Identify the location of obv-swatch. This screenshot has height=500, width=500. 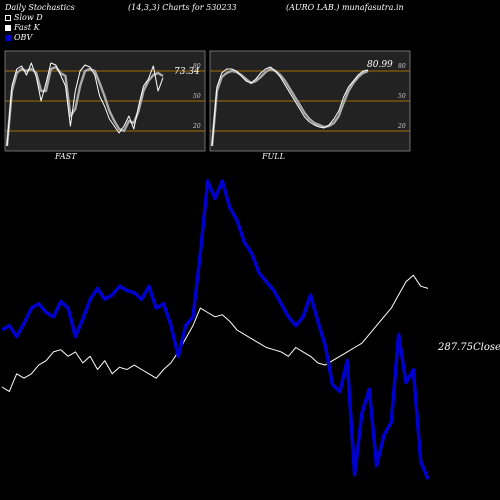
(8, 38).